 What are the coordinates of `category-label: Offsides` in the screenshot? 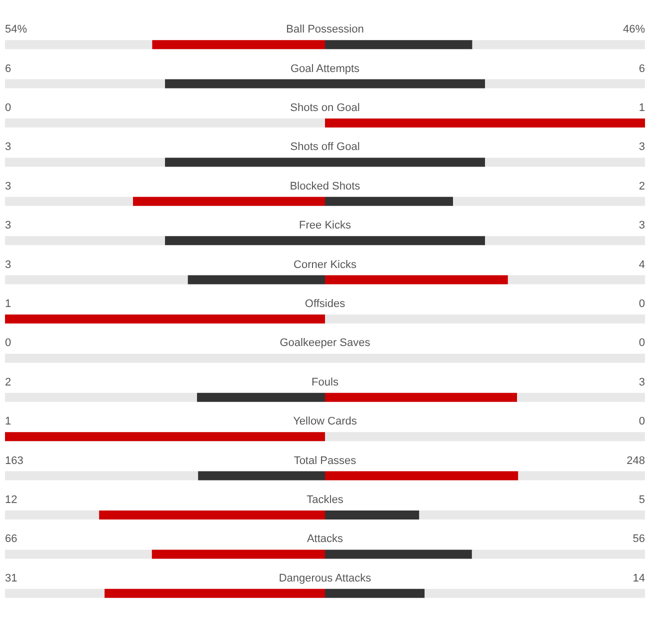 It's located at (325, 304).